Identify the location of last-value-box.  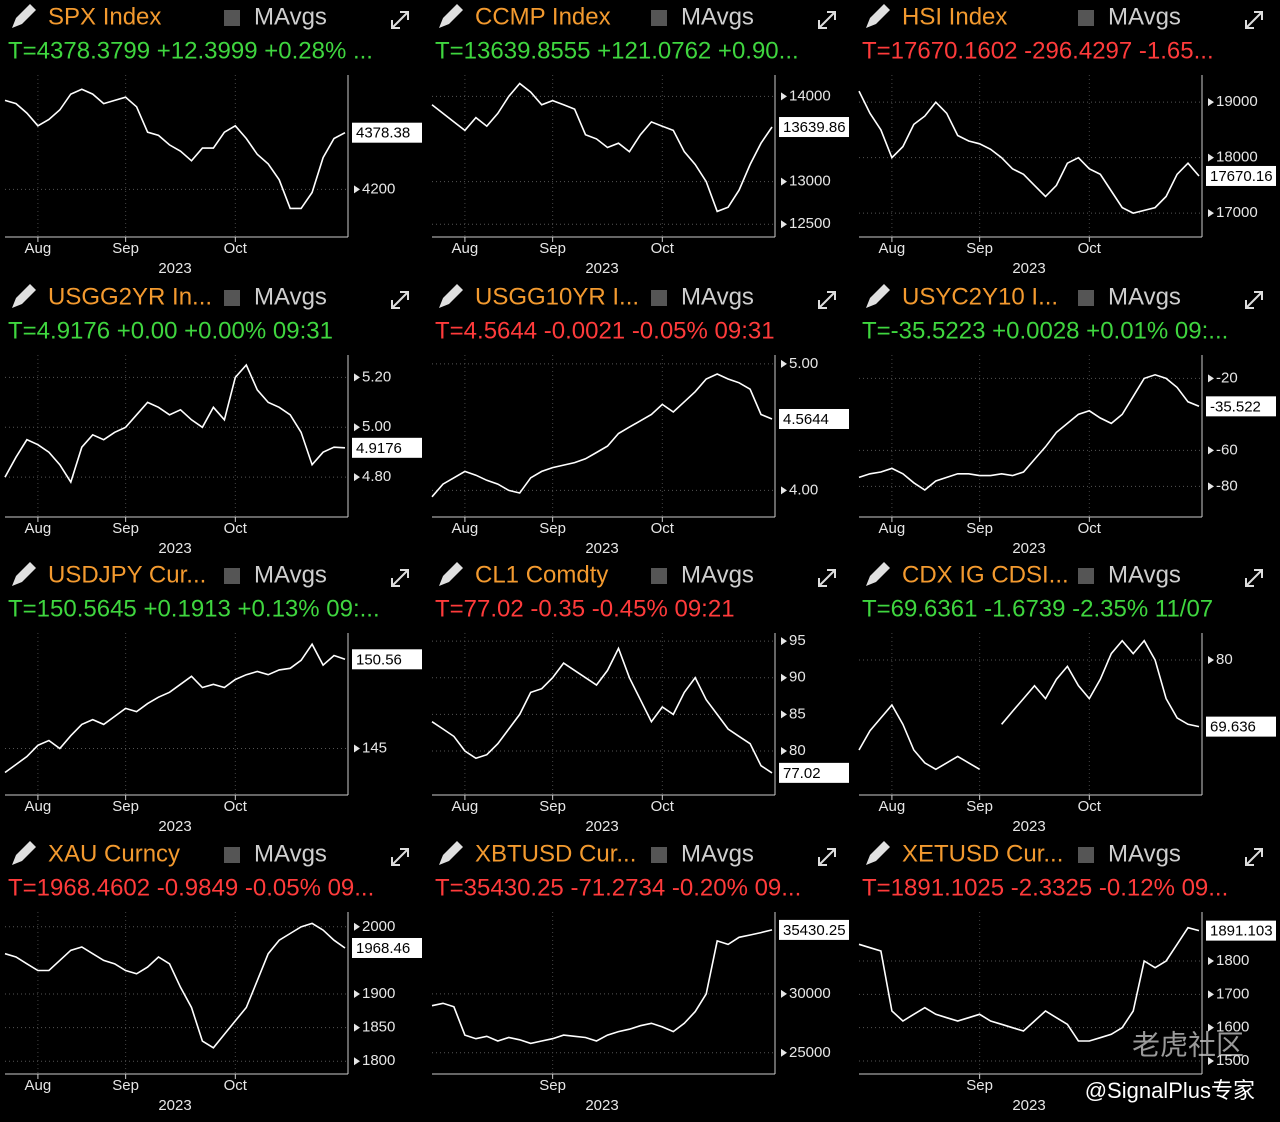
(1241, 726).